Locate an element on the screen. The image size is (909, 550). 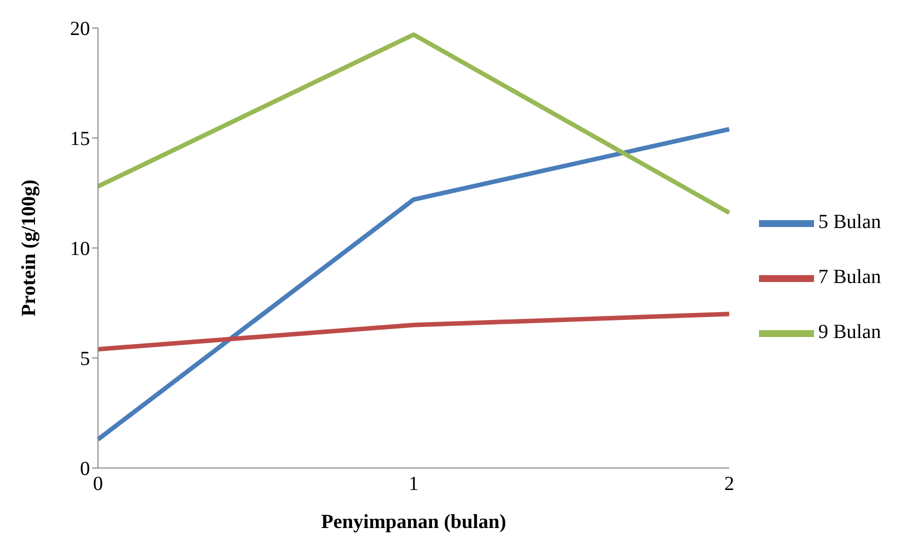
legend-label: 7 Bulan is located at coordinates (849, 277).